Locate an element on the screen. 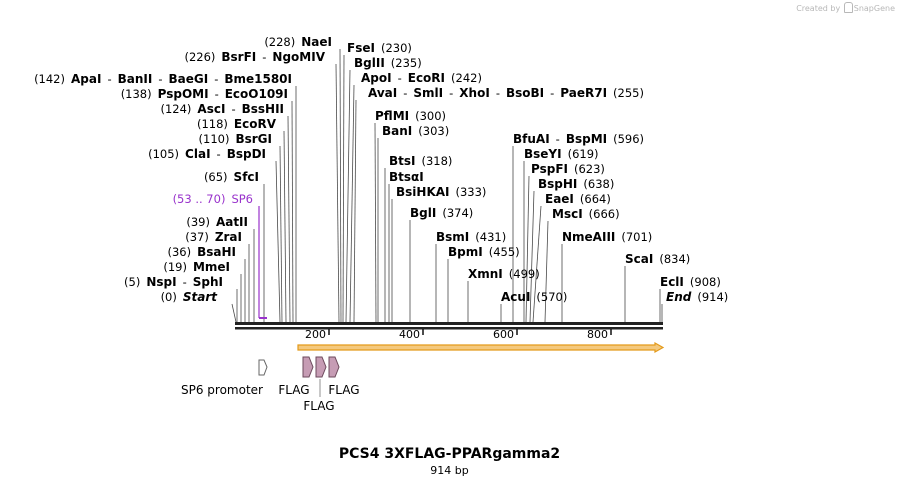  site-label-part: PspOMI is located at coordinates (183, 94).